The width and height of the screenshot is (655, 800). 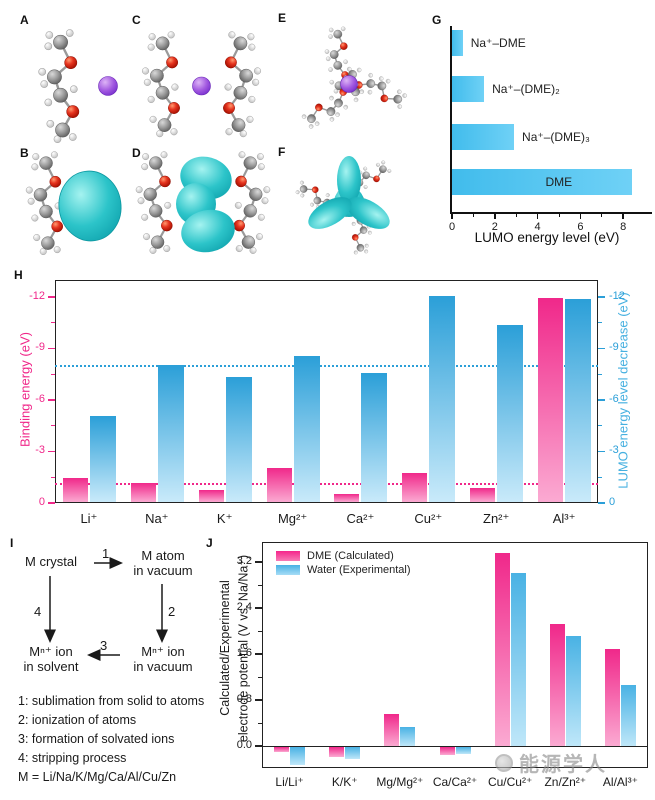 I want to click on panel-label-j: J, so click(x=209, y=543).